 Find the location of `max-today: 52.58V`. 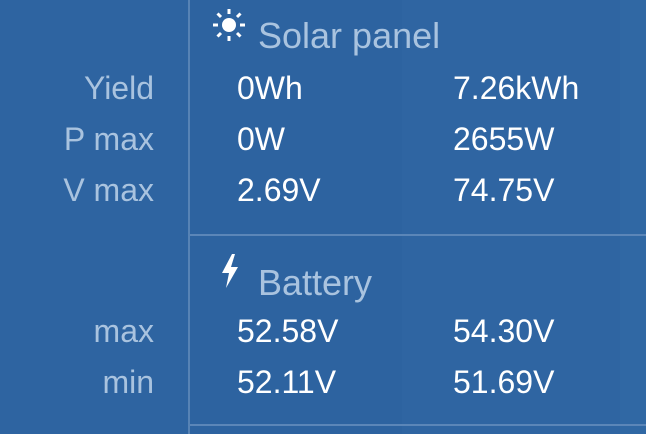

max-today: 52.58V is located at coordinates (288, 331).